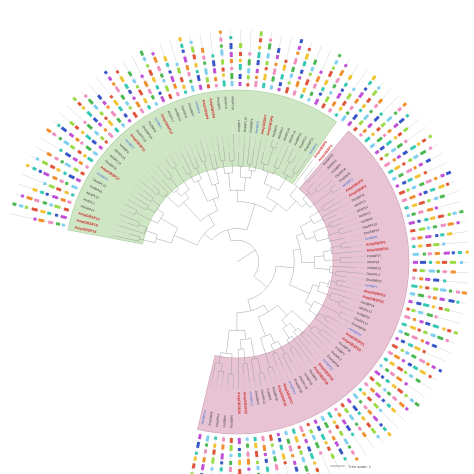 Image resolution: width=474 pixels, height=474 pixels. I want to click on leaf-label: PtoSBP21, so click(358, 197).